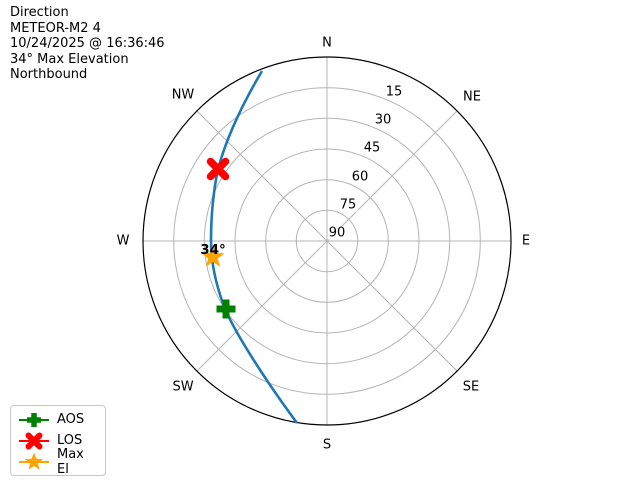 The width and height of the screenshot is (640, 480). Describe the element at coordinates (337, 233) in the screenshot. I see `elevation-tick-90: 90` at that location.